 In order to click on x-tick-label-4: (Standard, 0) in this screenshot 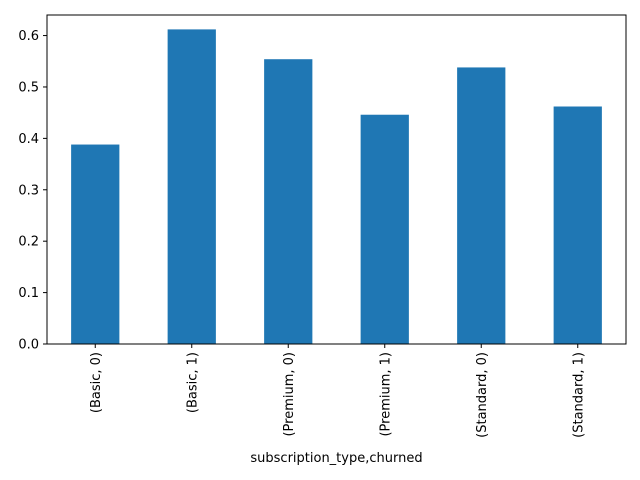, I will do `click(482, 395)`.